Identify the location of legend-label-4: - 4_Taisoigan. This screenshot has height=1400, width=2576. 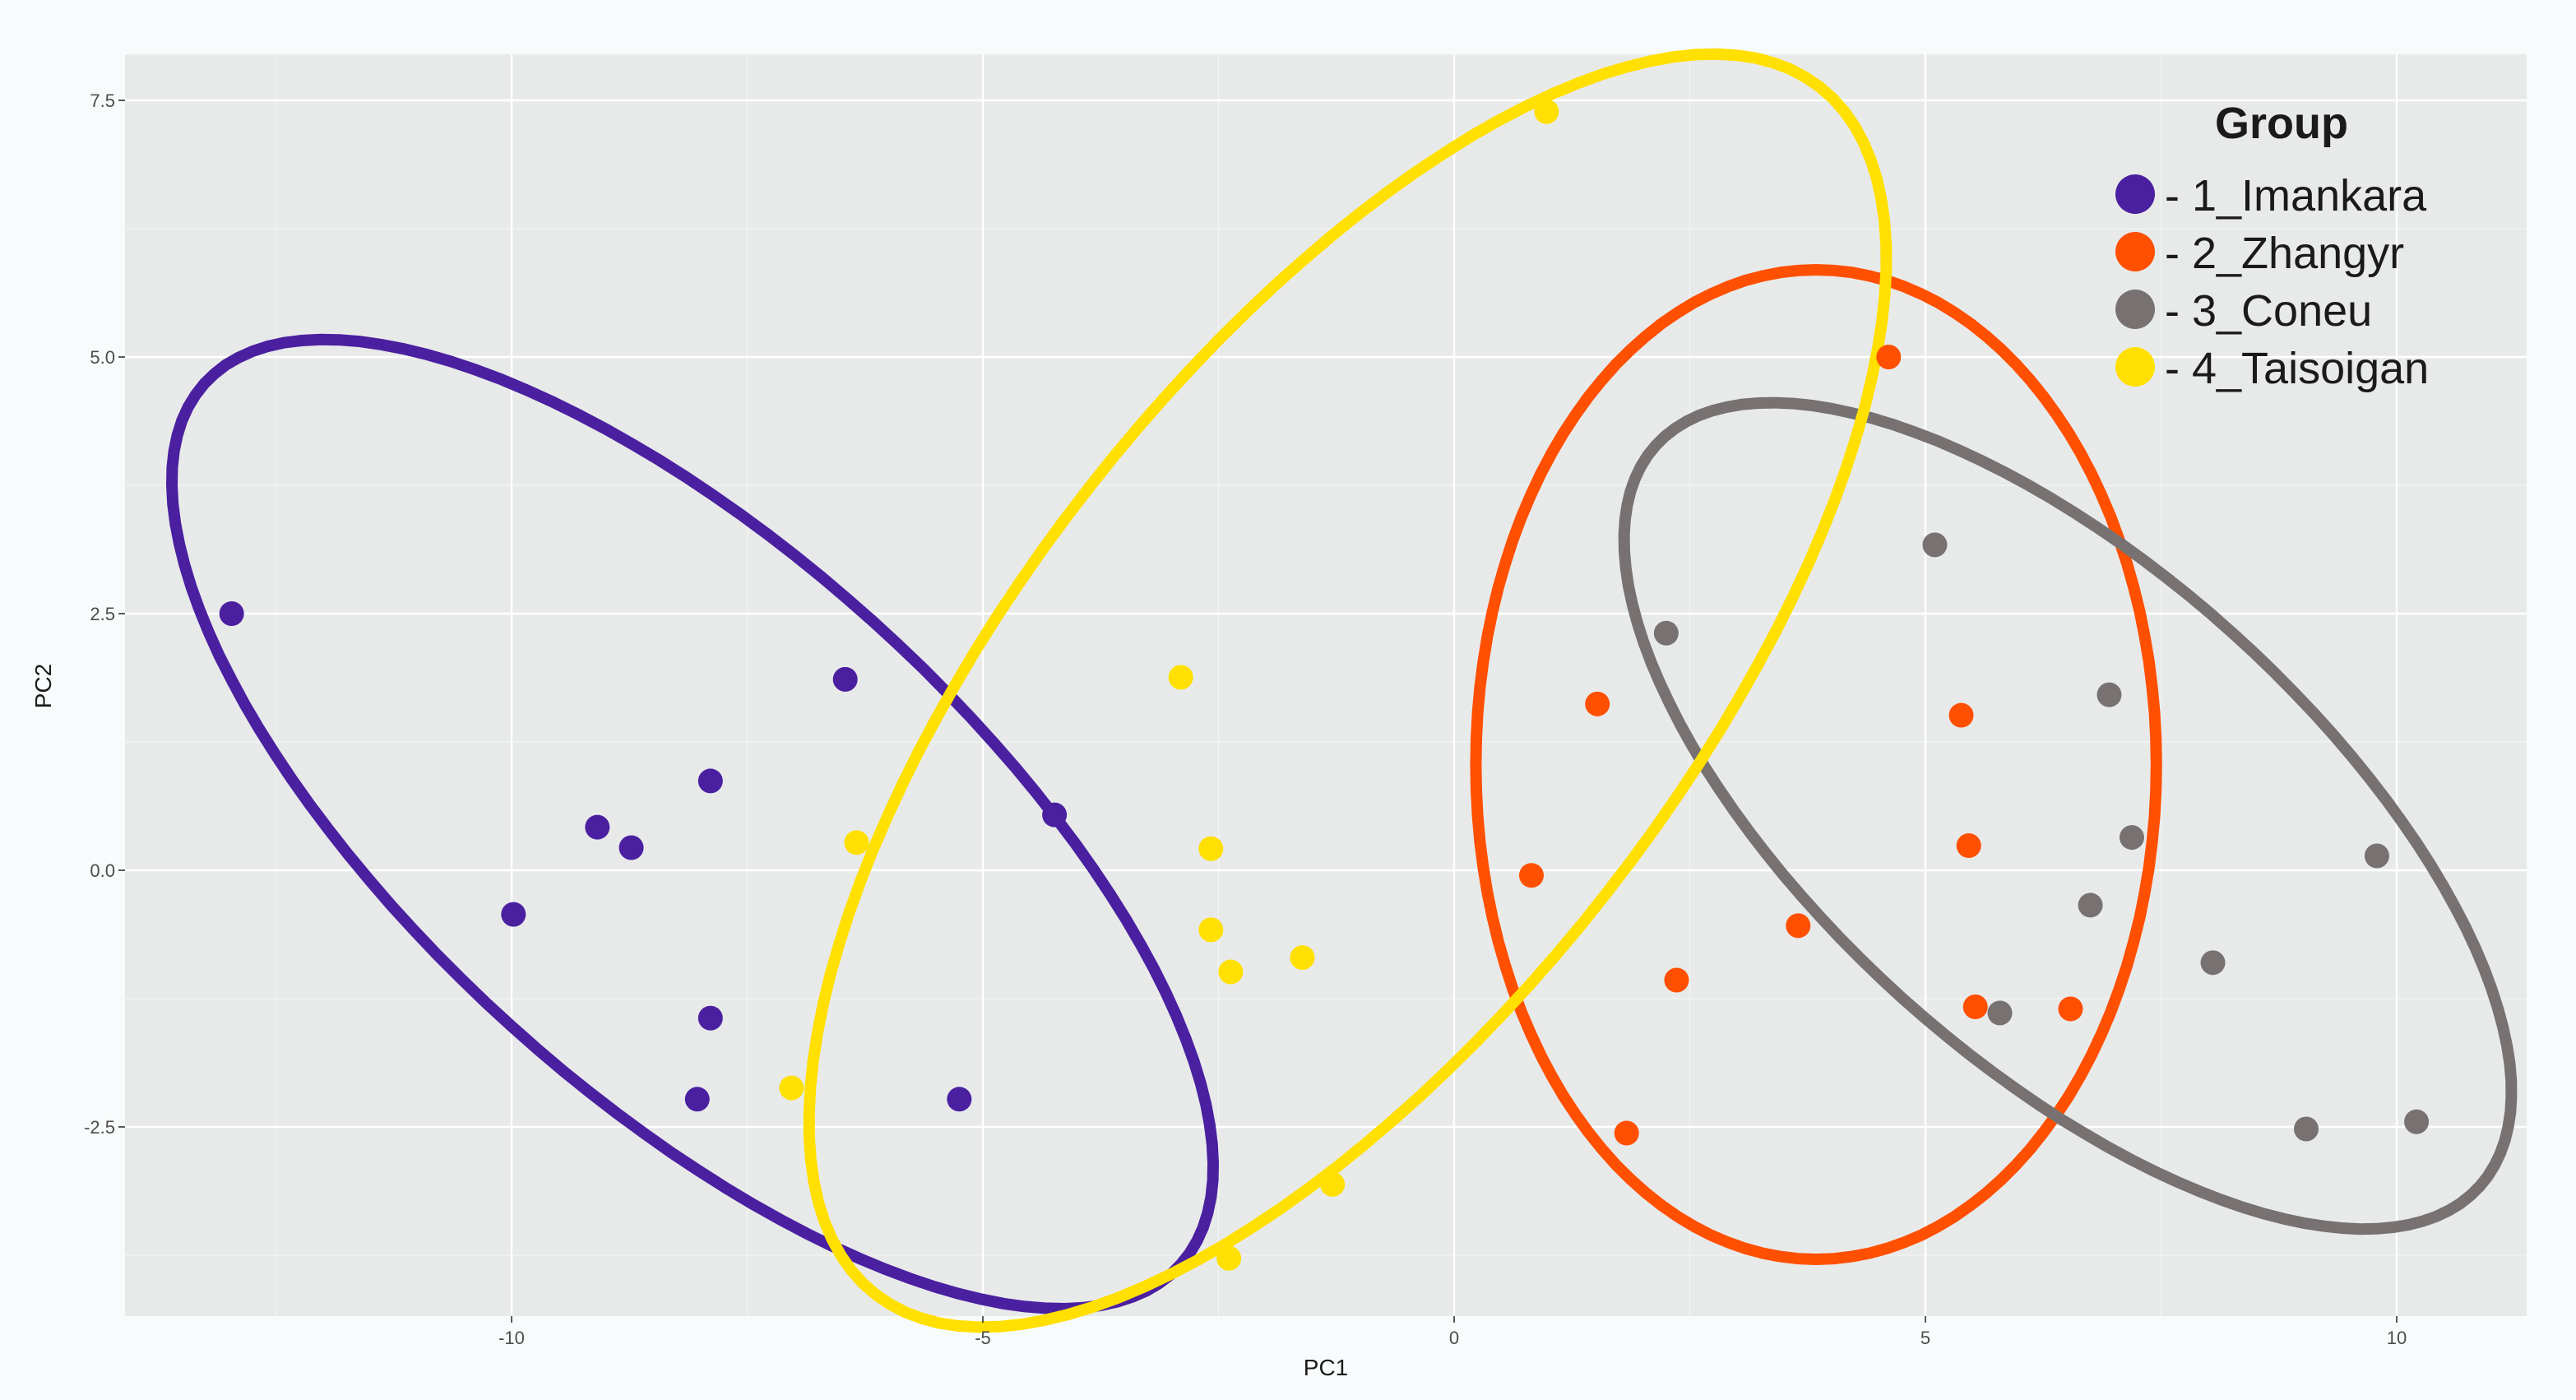
(2297, 369).